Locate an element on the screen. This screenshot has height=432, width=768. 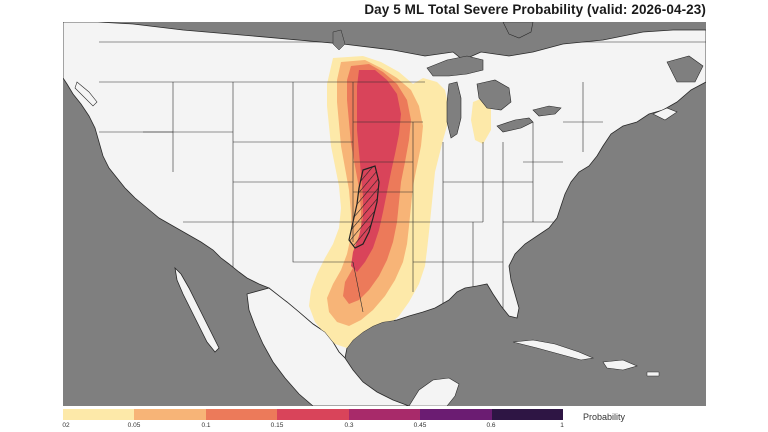
lake-michigan is located at coordinates (454, 110).